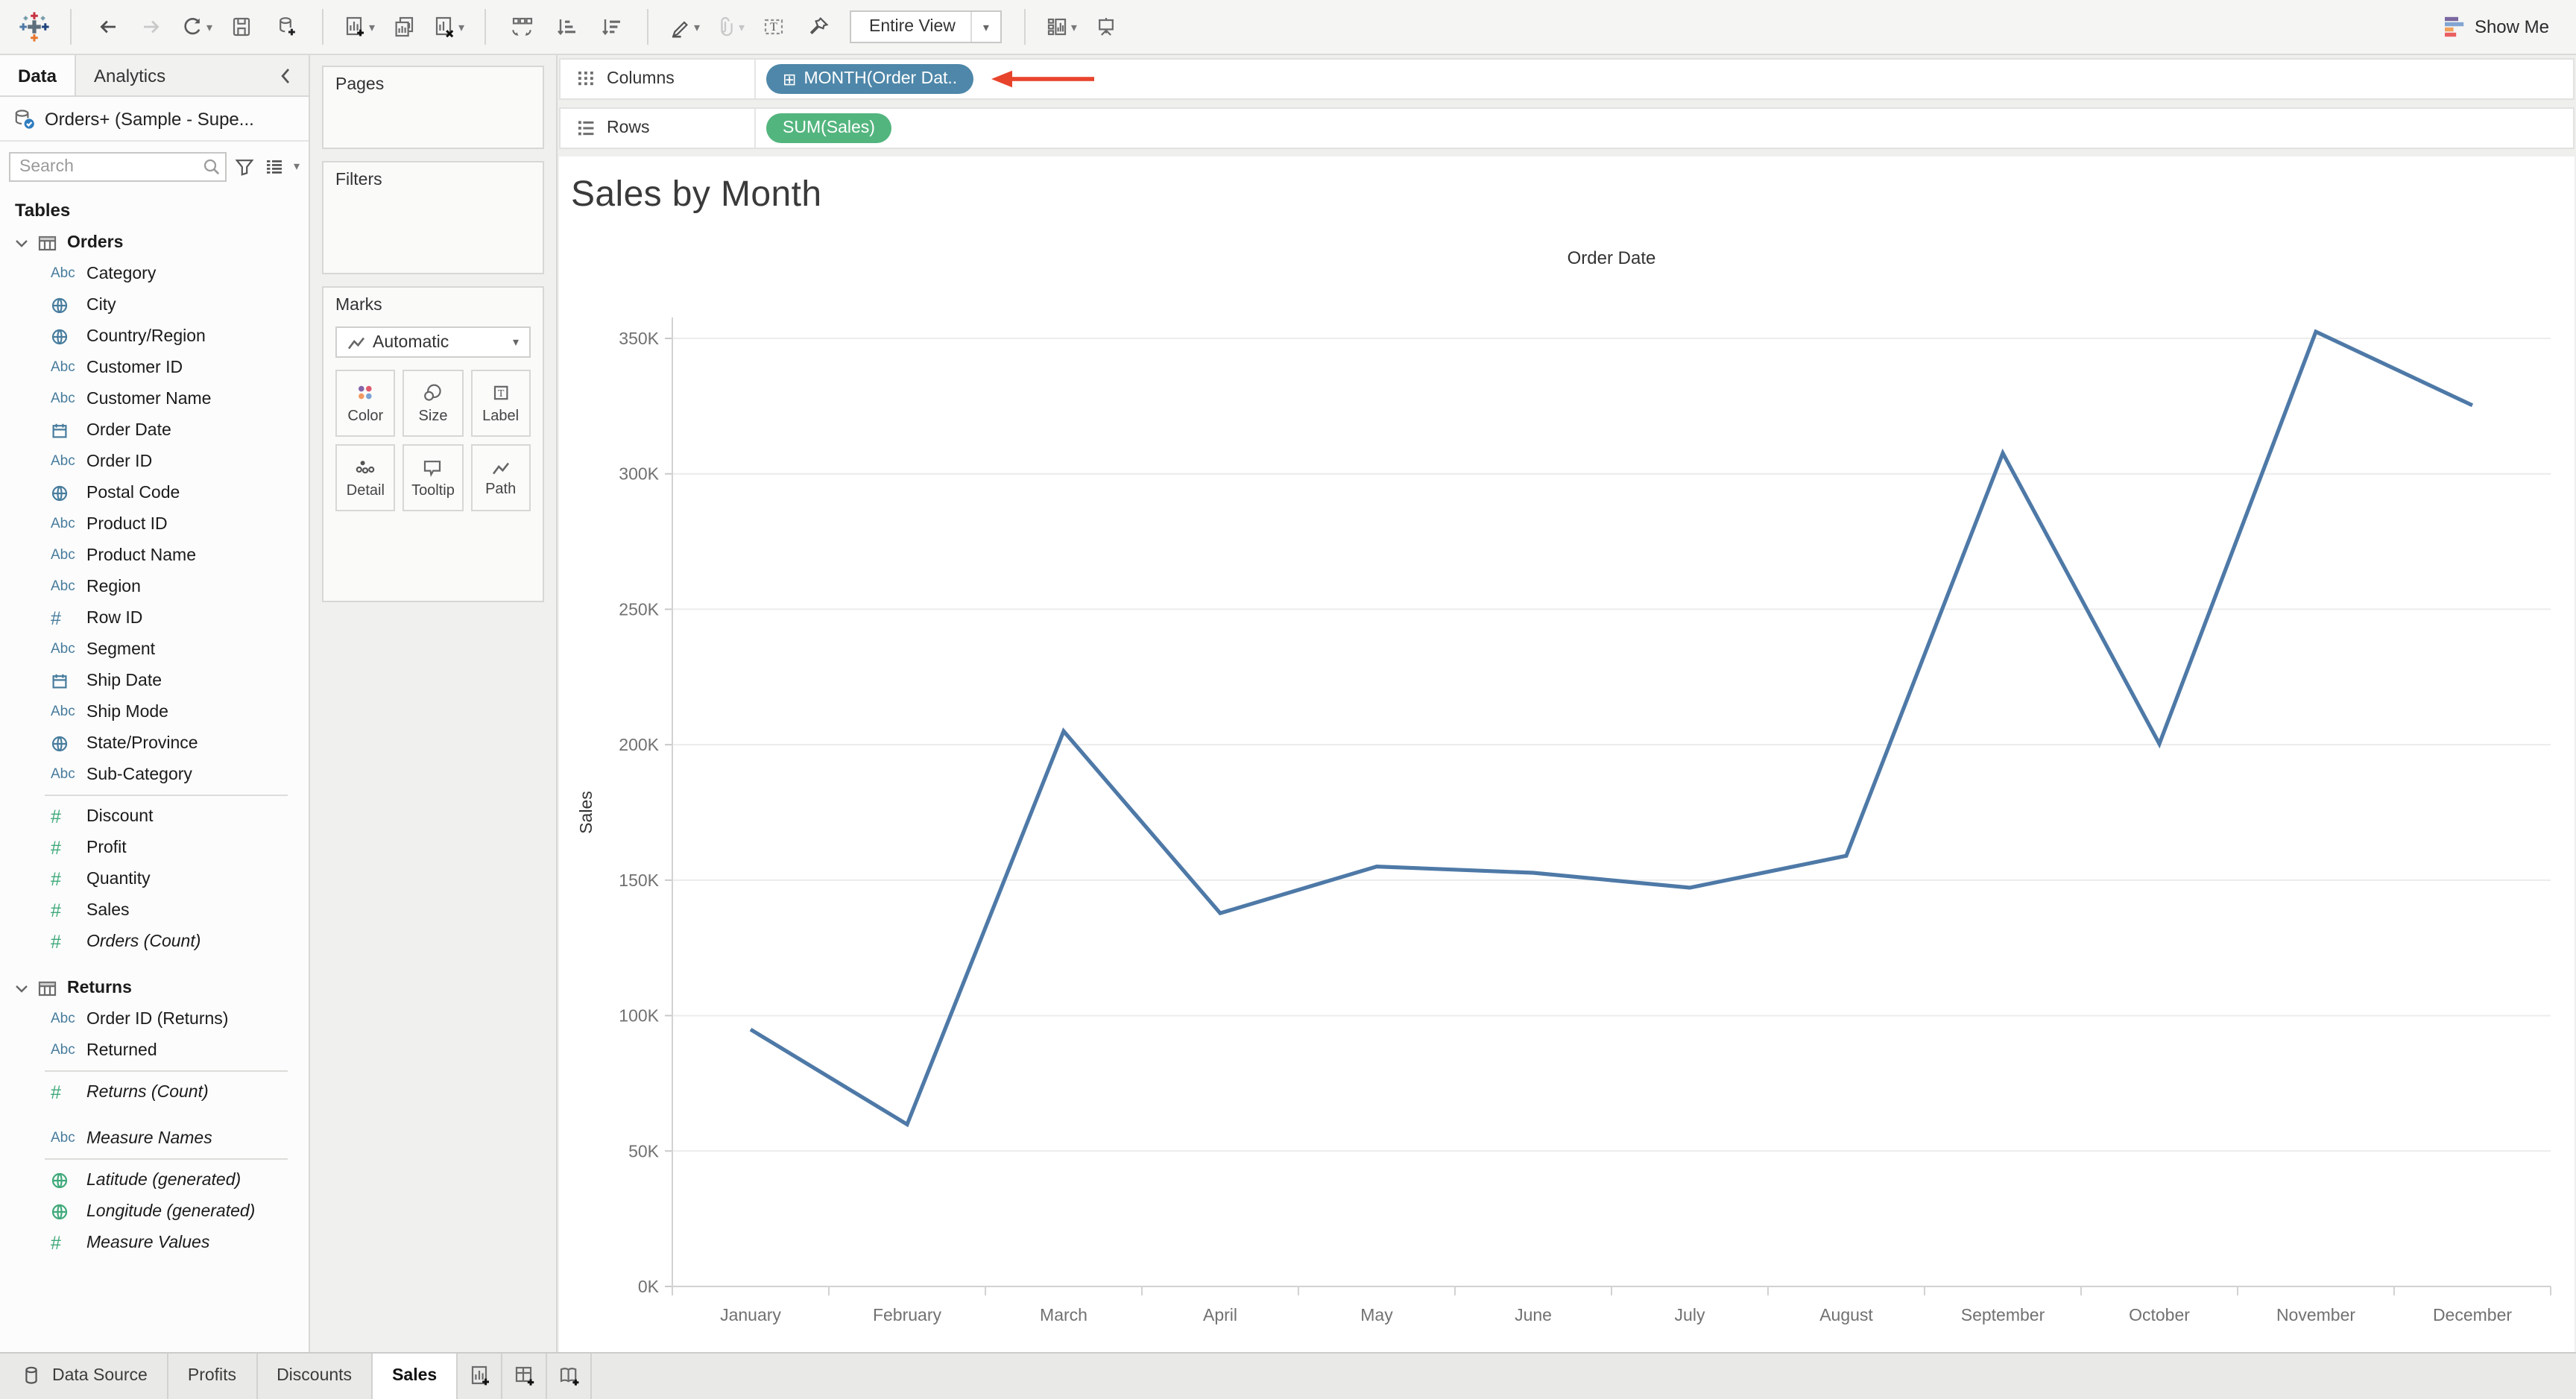  I want to click on field-label: Order ID, so click(119, 461).